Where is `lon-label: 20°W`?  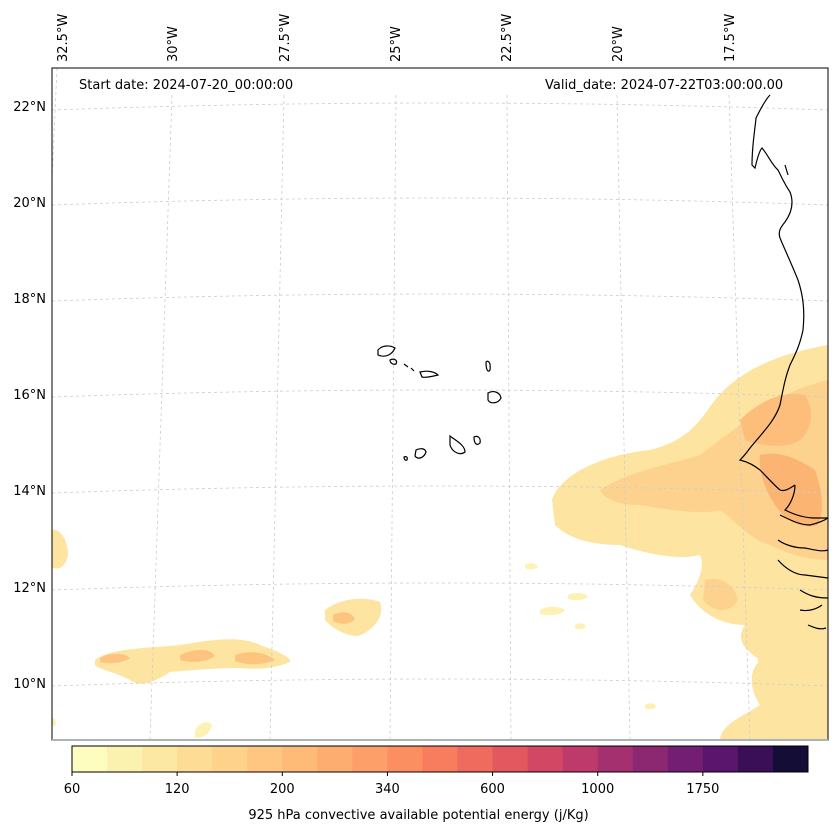 lon-label: 20°W is located at coordinates (618, 44).